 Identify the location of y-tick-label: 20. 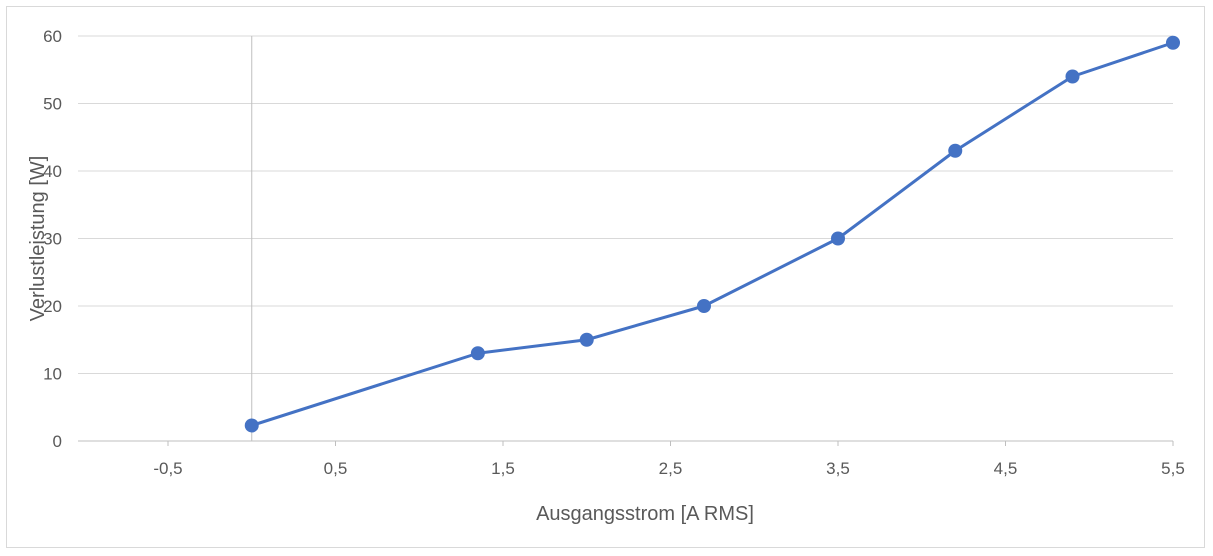
(52, 306).